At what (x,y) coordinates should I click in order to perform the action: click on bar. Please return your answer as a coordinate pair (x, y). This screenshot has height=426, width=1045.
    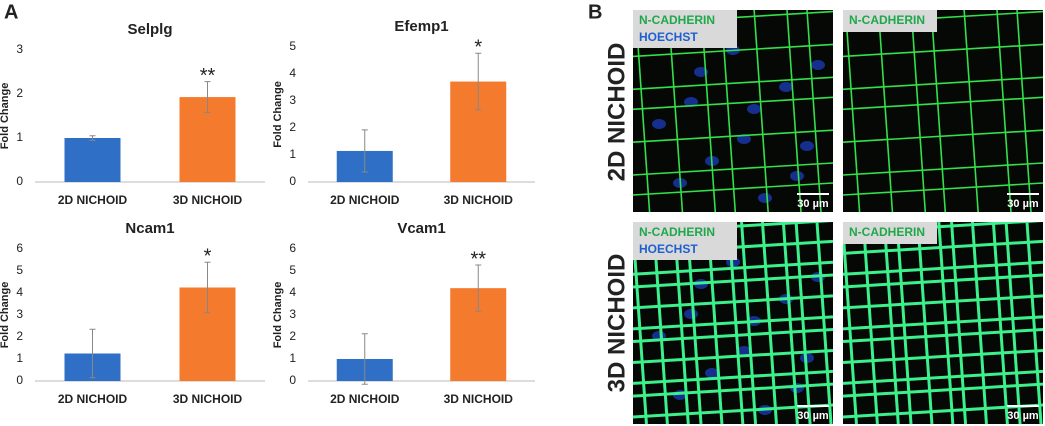
    Looking at the image, I should click on (92, 160).